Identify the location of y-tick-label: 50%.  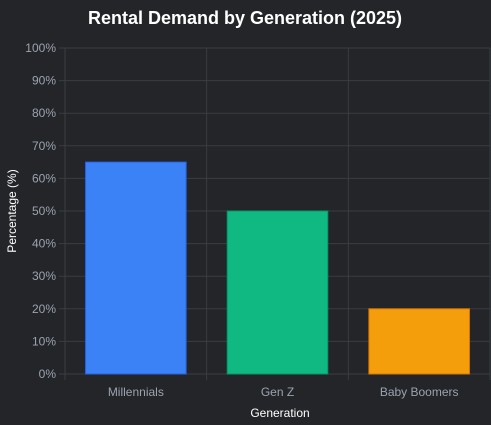
(44, 211).